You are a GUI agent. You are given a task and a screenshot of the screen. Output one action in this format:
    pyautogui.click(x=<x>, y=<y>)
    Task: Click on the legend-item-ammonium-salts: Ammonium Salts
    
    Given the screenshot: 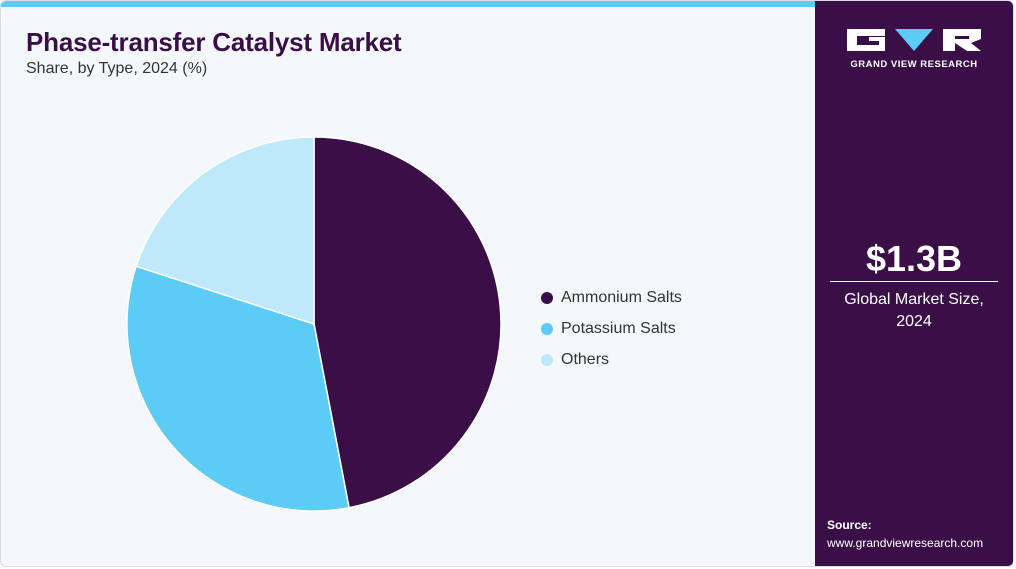 What is the action you would take?
    pyautogui.click(x=611, y=297)
    